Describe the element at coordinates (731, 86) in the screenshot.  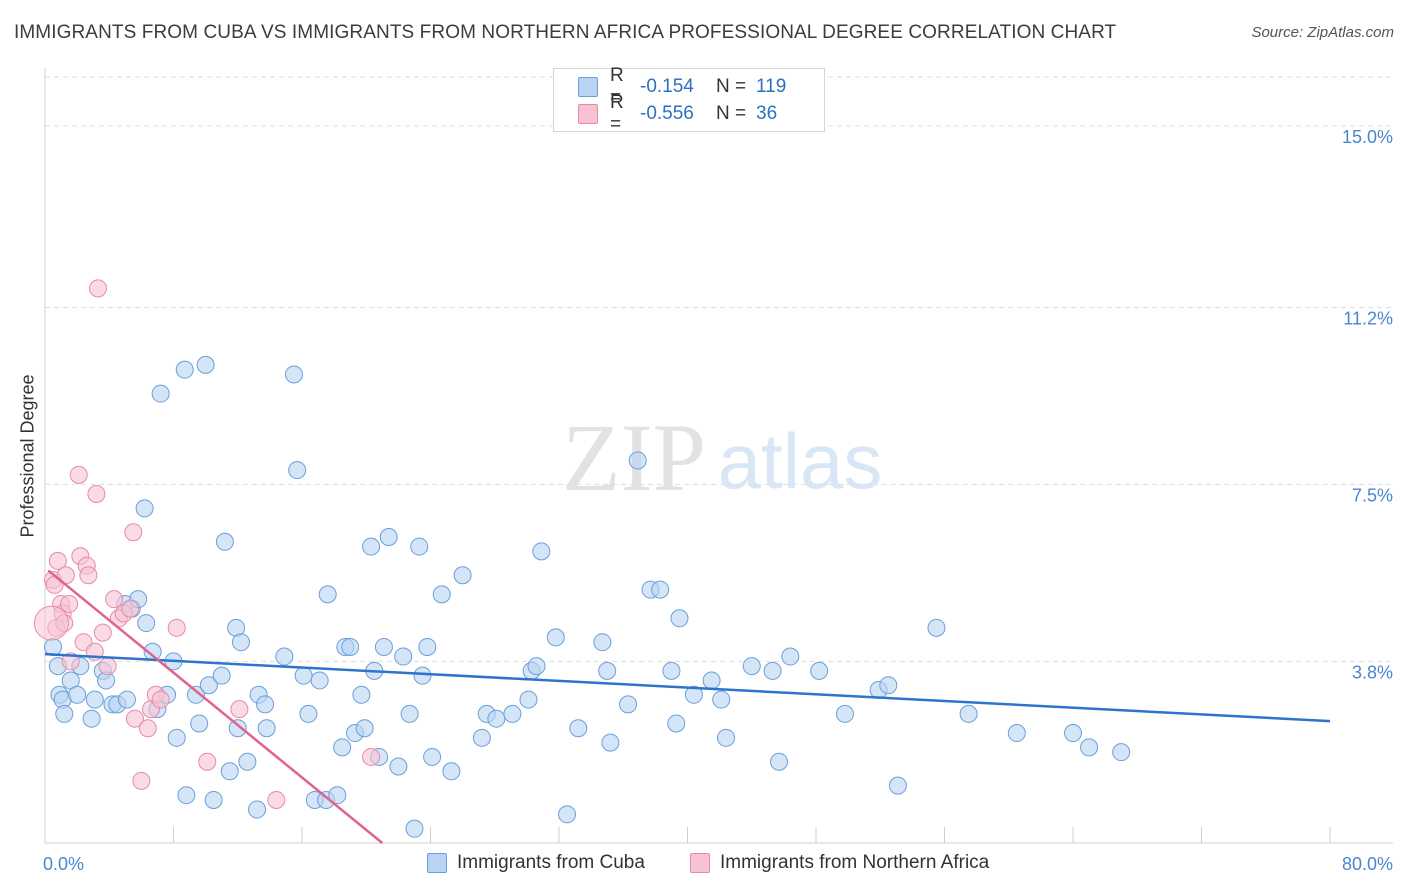
I see `n-label: N =` at that location.